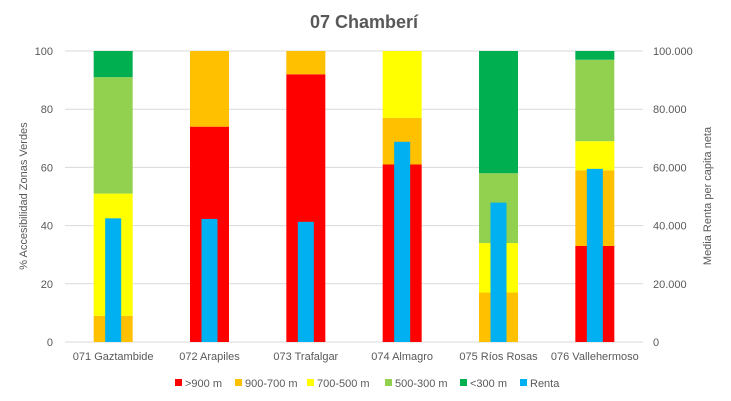  I want to click on legend-item: 700-500 m, so click(338, 384).